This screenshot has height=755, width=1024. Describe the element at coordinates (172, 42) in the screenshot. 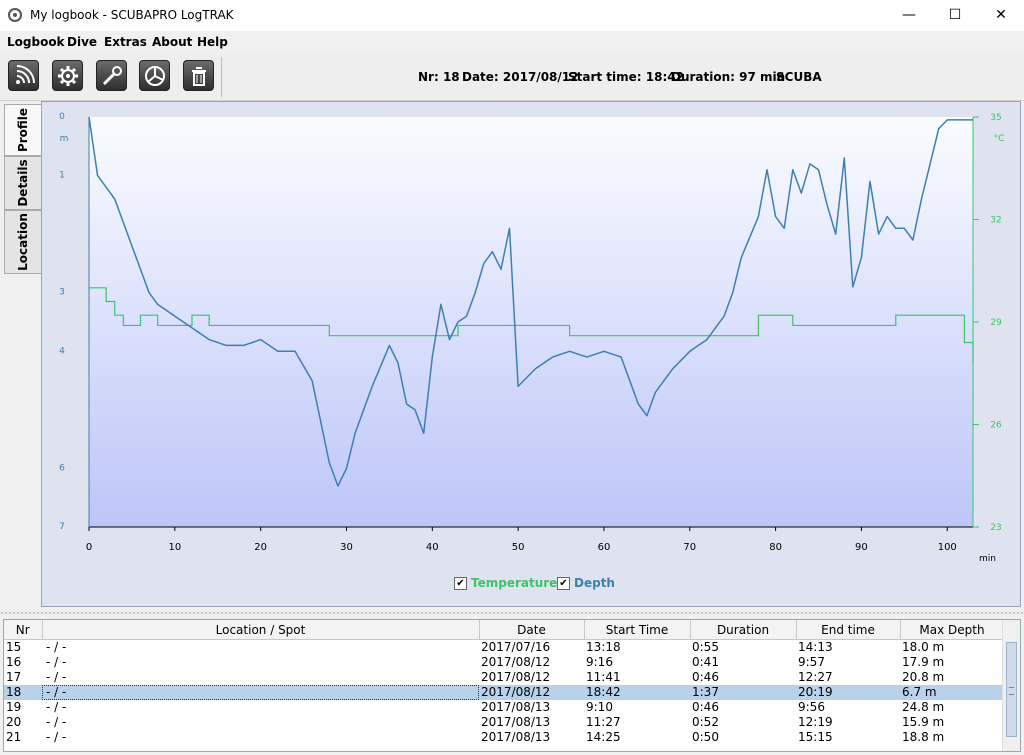

I see `menu-about: About` at that location.